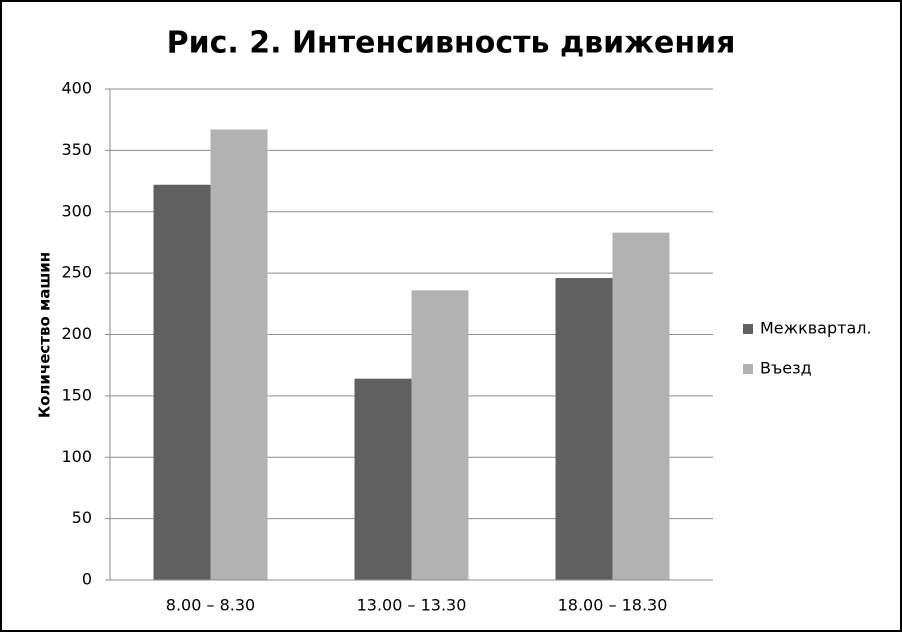  What do you see at coordinates (210, 605) in the screenshot?
I see `x-tick-label: 8.00 – 8.30` at bounding box center [210, 605].